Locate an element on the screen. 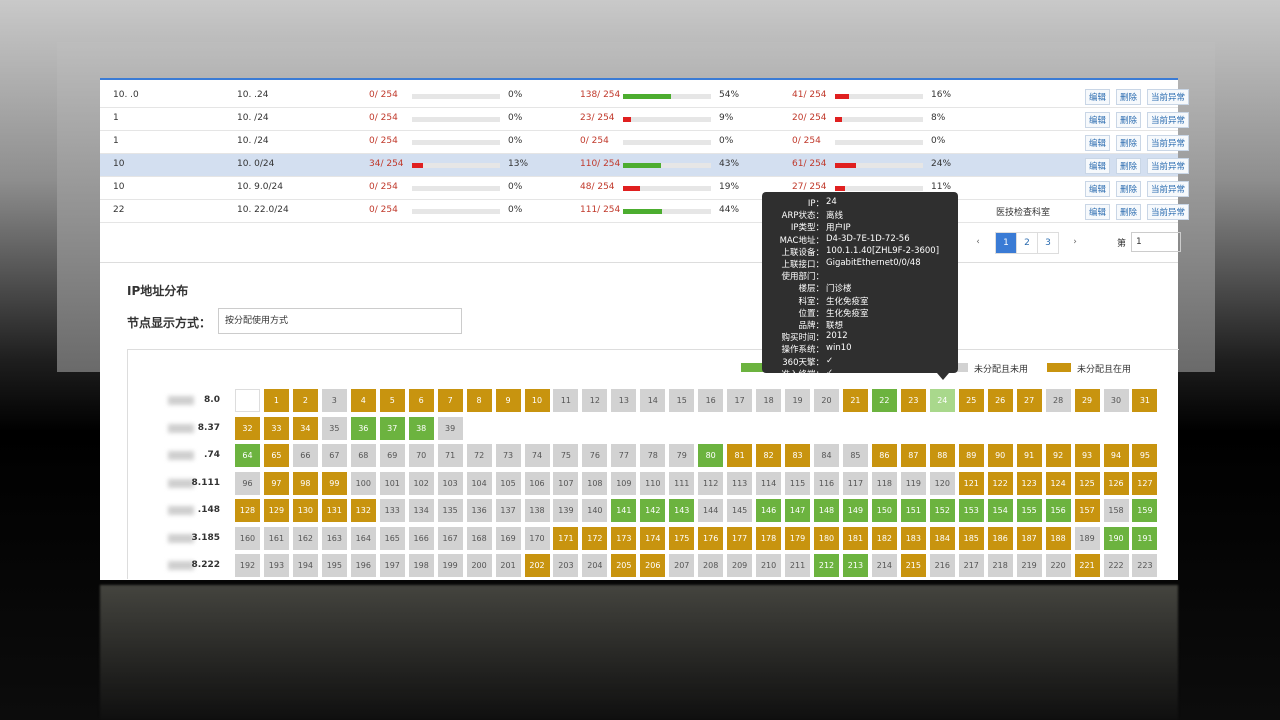 The width and height of the screenshot is (1280, 720). ip-cell: 210 is located at coordinates (769, 565).